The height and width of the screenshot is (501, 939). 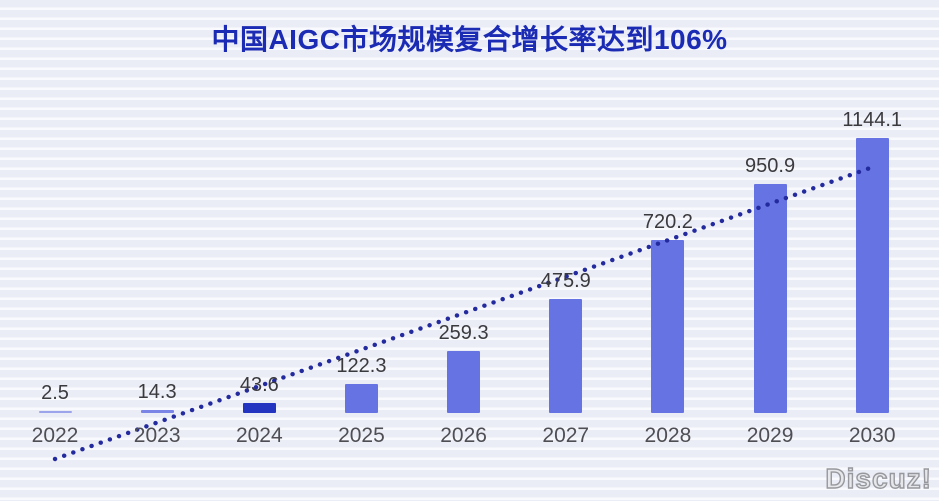 What do you see at coordinates (770, 298) in the screenshot?
I see `bar-2029` at bounding box center [770, 298].